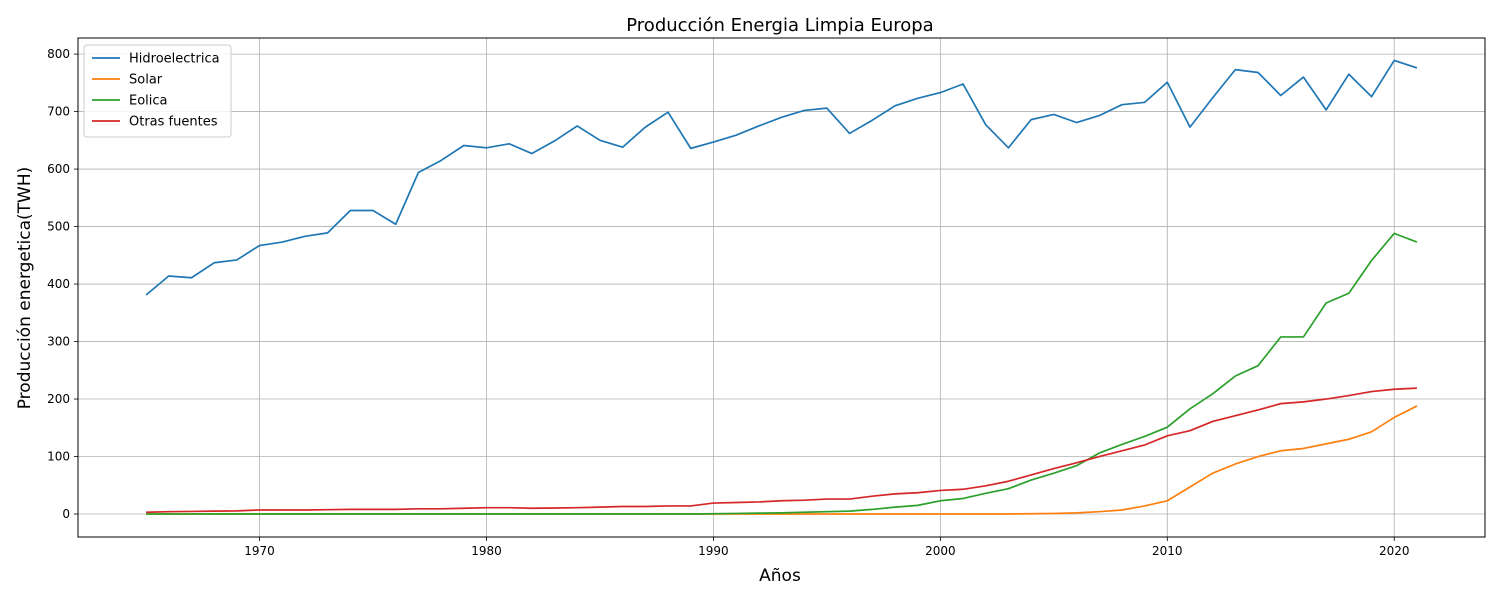 The width and height of the screenshot is (1500, 600). What do you see at coordinates (58, 284) in the screenshot?
I see `y-tick-label: 400` at bounding box center [58, 284].